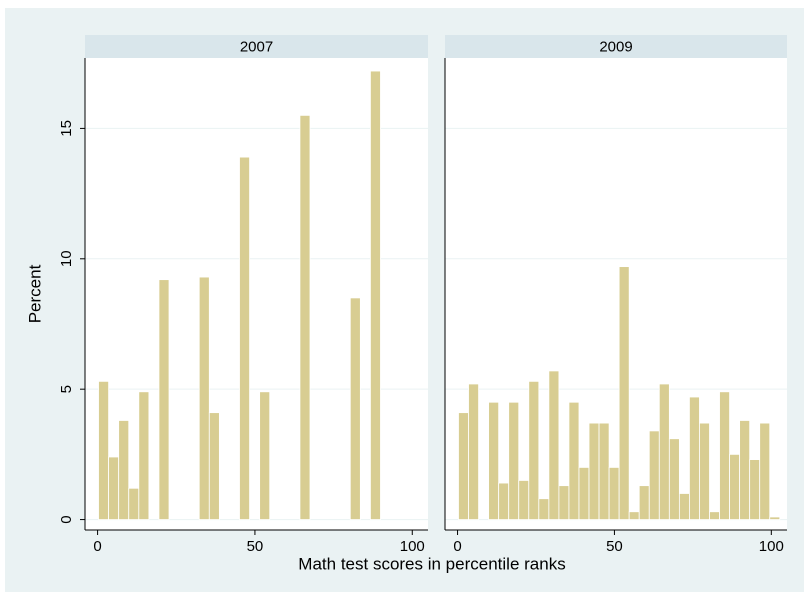  I want to click on panel-title: 2007, so click(256, 46).